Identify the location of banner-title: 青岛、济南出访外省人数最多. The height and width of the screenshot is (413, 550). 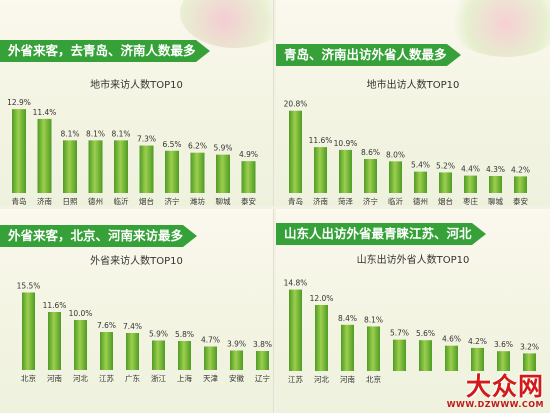
(368, 55).